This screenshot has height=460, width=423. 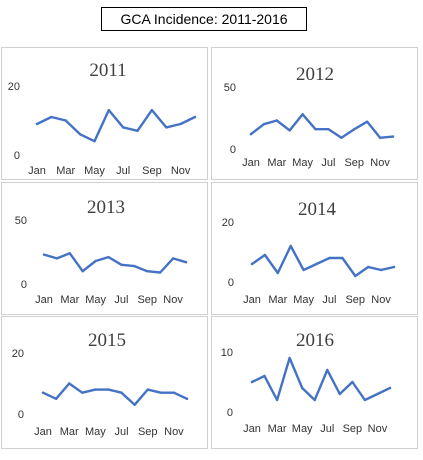 I want to click on chart-2016: 2016 0 10 Jan Mar May Jul Sep Nov, so click(x=306, y=382).